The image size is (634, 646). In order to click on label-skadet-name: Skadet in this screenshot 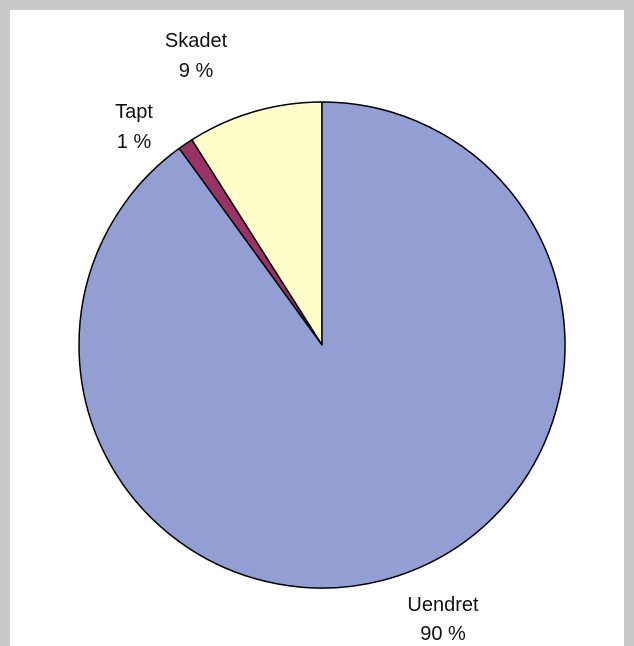, I will do `click(196, 41)`.